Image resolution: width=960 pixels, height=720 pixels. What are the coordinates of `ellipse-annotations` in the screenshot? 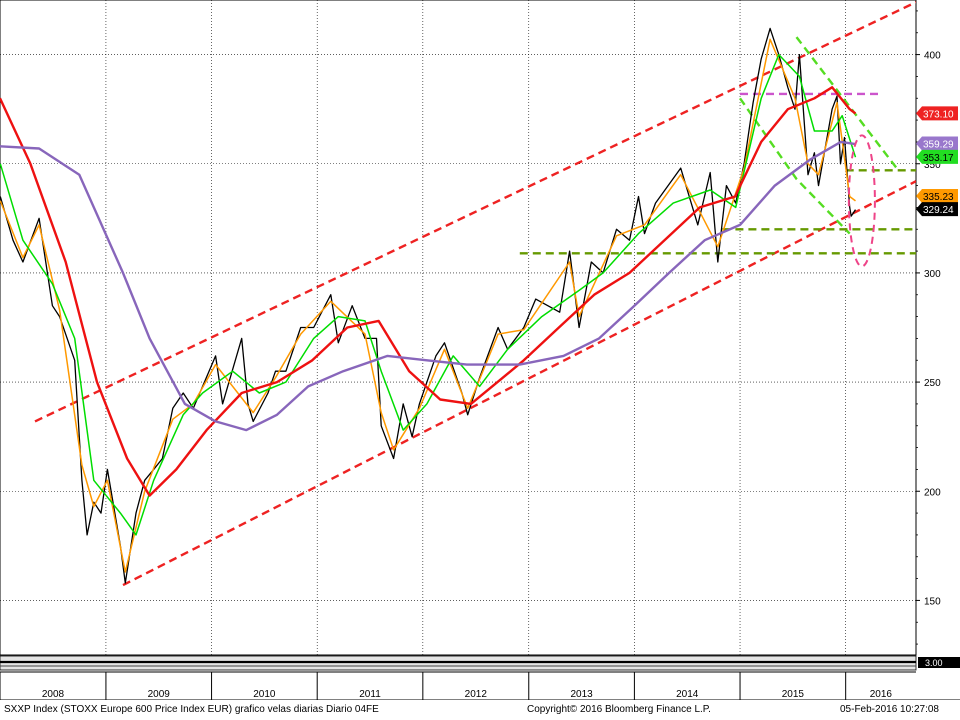 It's located at (861, 201).